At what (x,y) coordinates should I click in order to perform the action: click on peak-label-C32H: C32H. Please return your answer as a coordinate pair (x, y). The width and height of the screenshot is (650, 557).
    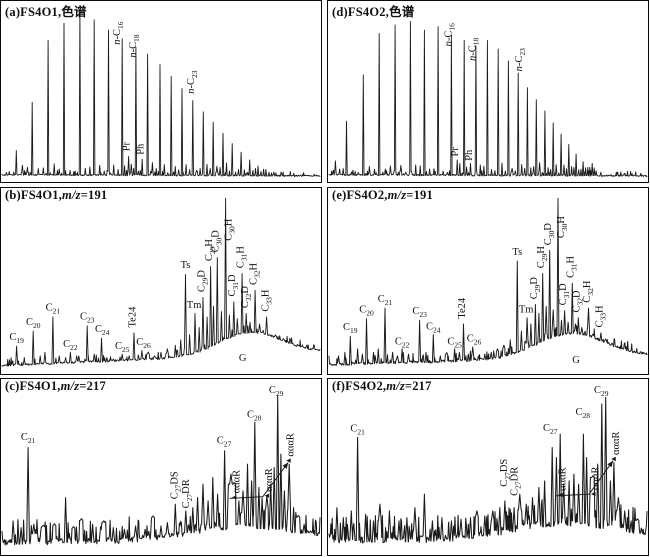
    Looking at the image, I should click on (588, 291).